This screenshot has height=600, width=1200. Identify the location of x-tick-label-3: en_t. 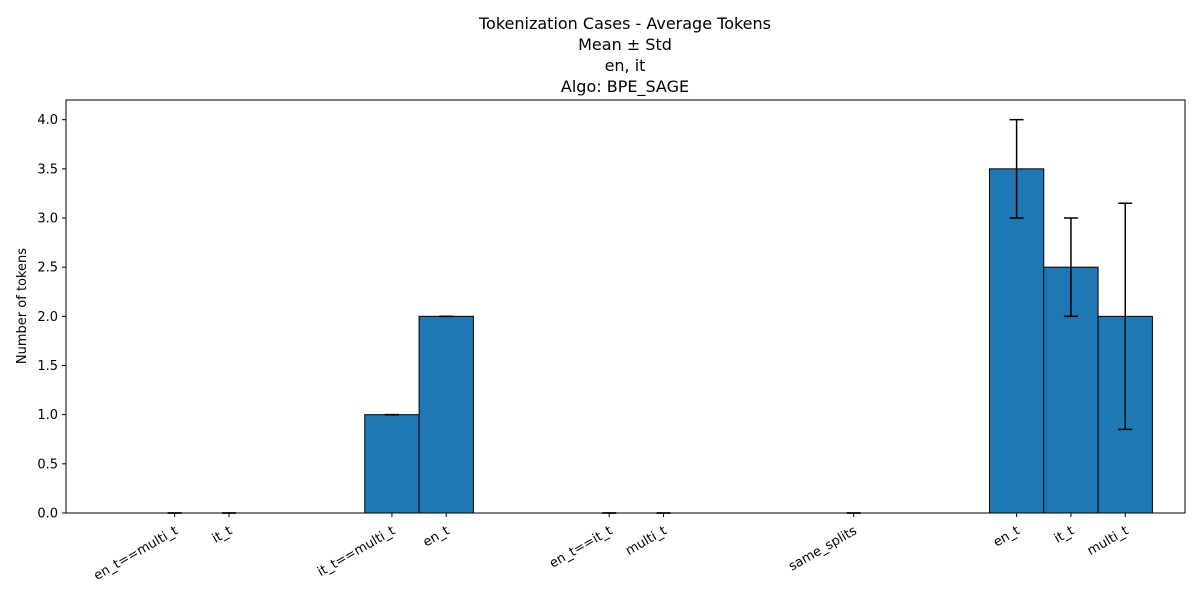
(437, 536).